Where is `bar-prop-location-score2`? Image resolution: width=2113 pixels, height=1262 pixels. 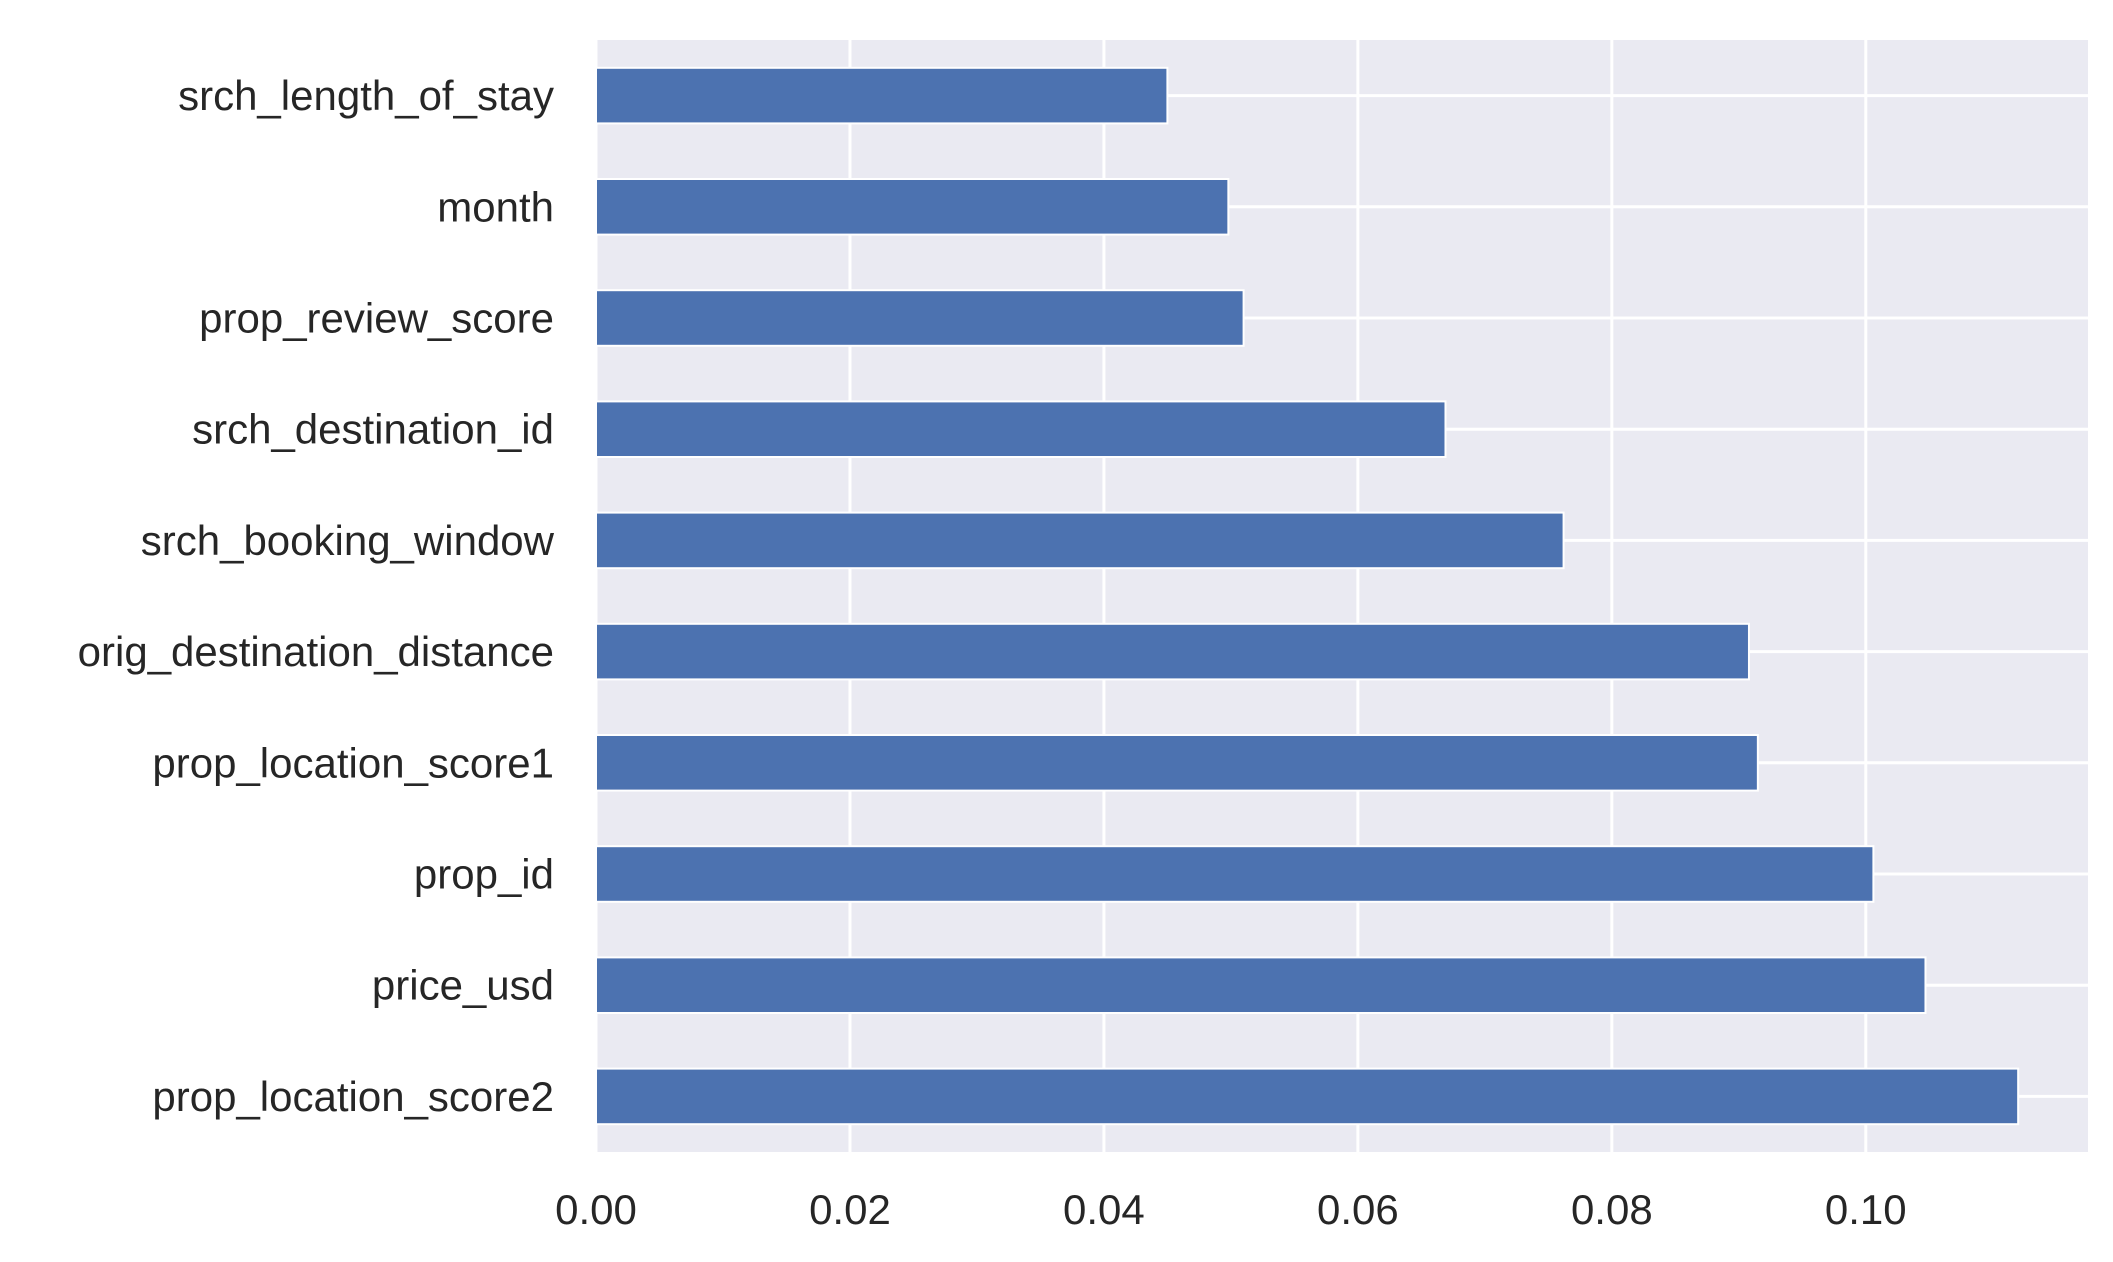
bar-prop-location-score2 is located at coordinates (1307, 1096).